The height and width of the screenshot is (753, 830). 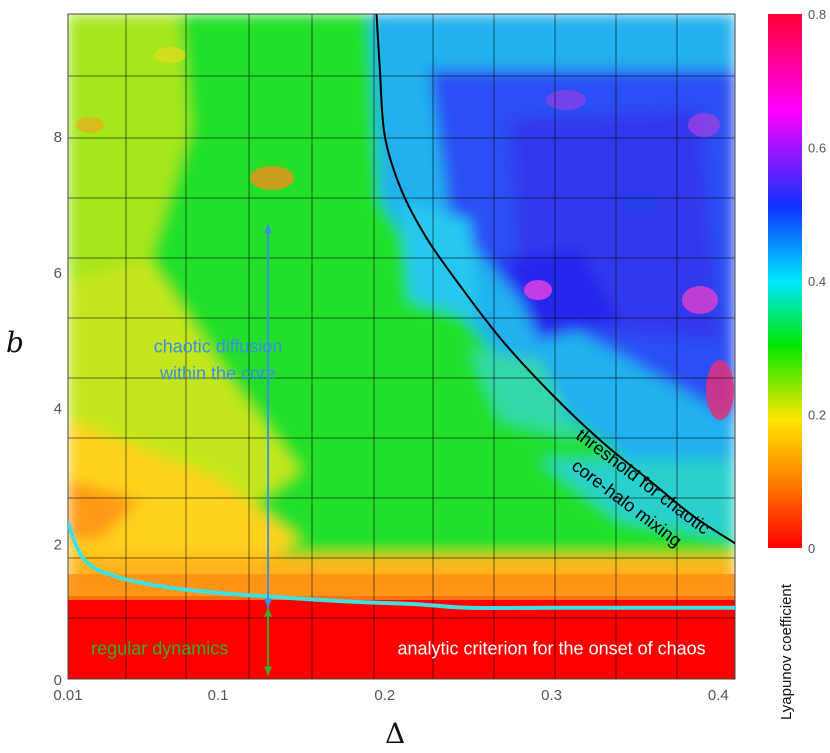 What do you see at coordinates (58, 544) in the screenshot?
I see `y-tick-label: 2` at bounding box center [58, 544].